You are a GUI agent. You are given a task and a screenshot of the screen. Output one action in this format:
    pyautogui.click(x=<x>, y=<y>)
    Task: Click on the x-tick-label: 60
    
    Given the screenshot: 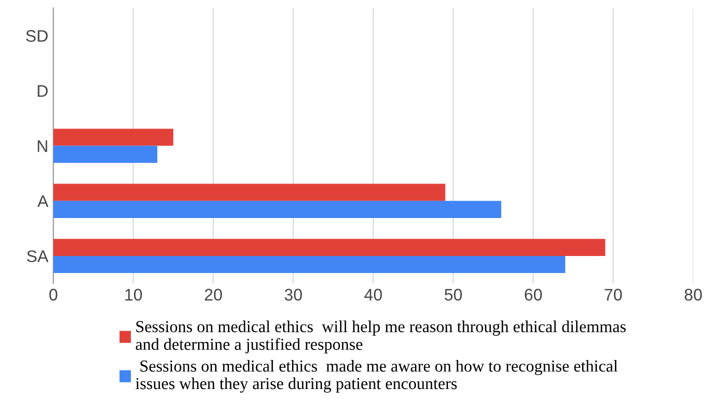 What is the action you would take?
    pyautogui.click(x=533, y=294)
    